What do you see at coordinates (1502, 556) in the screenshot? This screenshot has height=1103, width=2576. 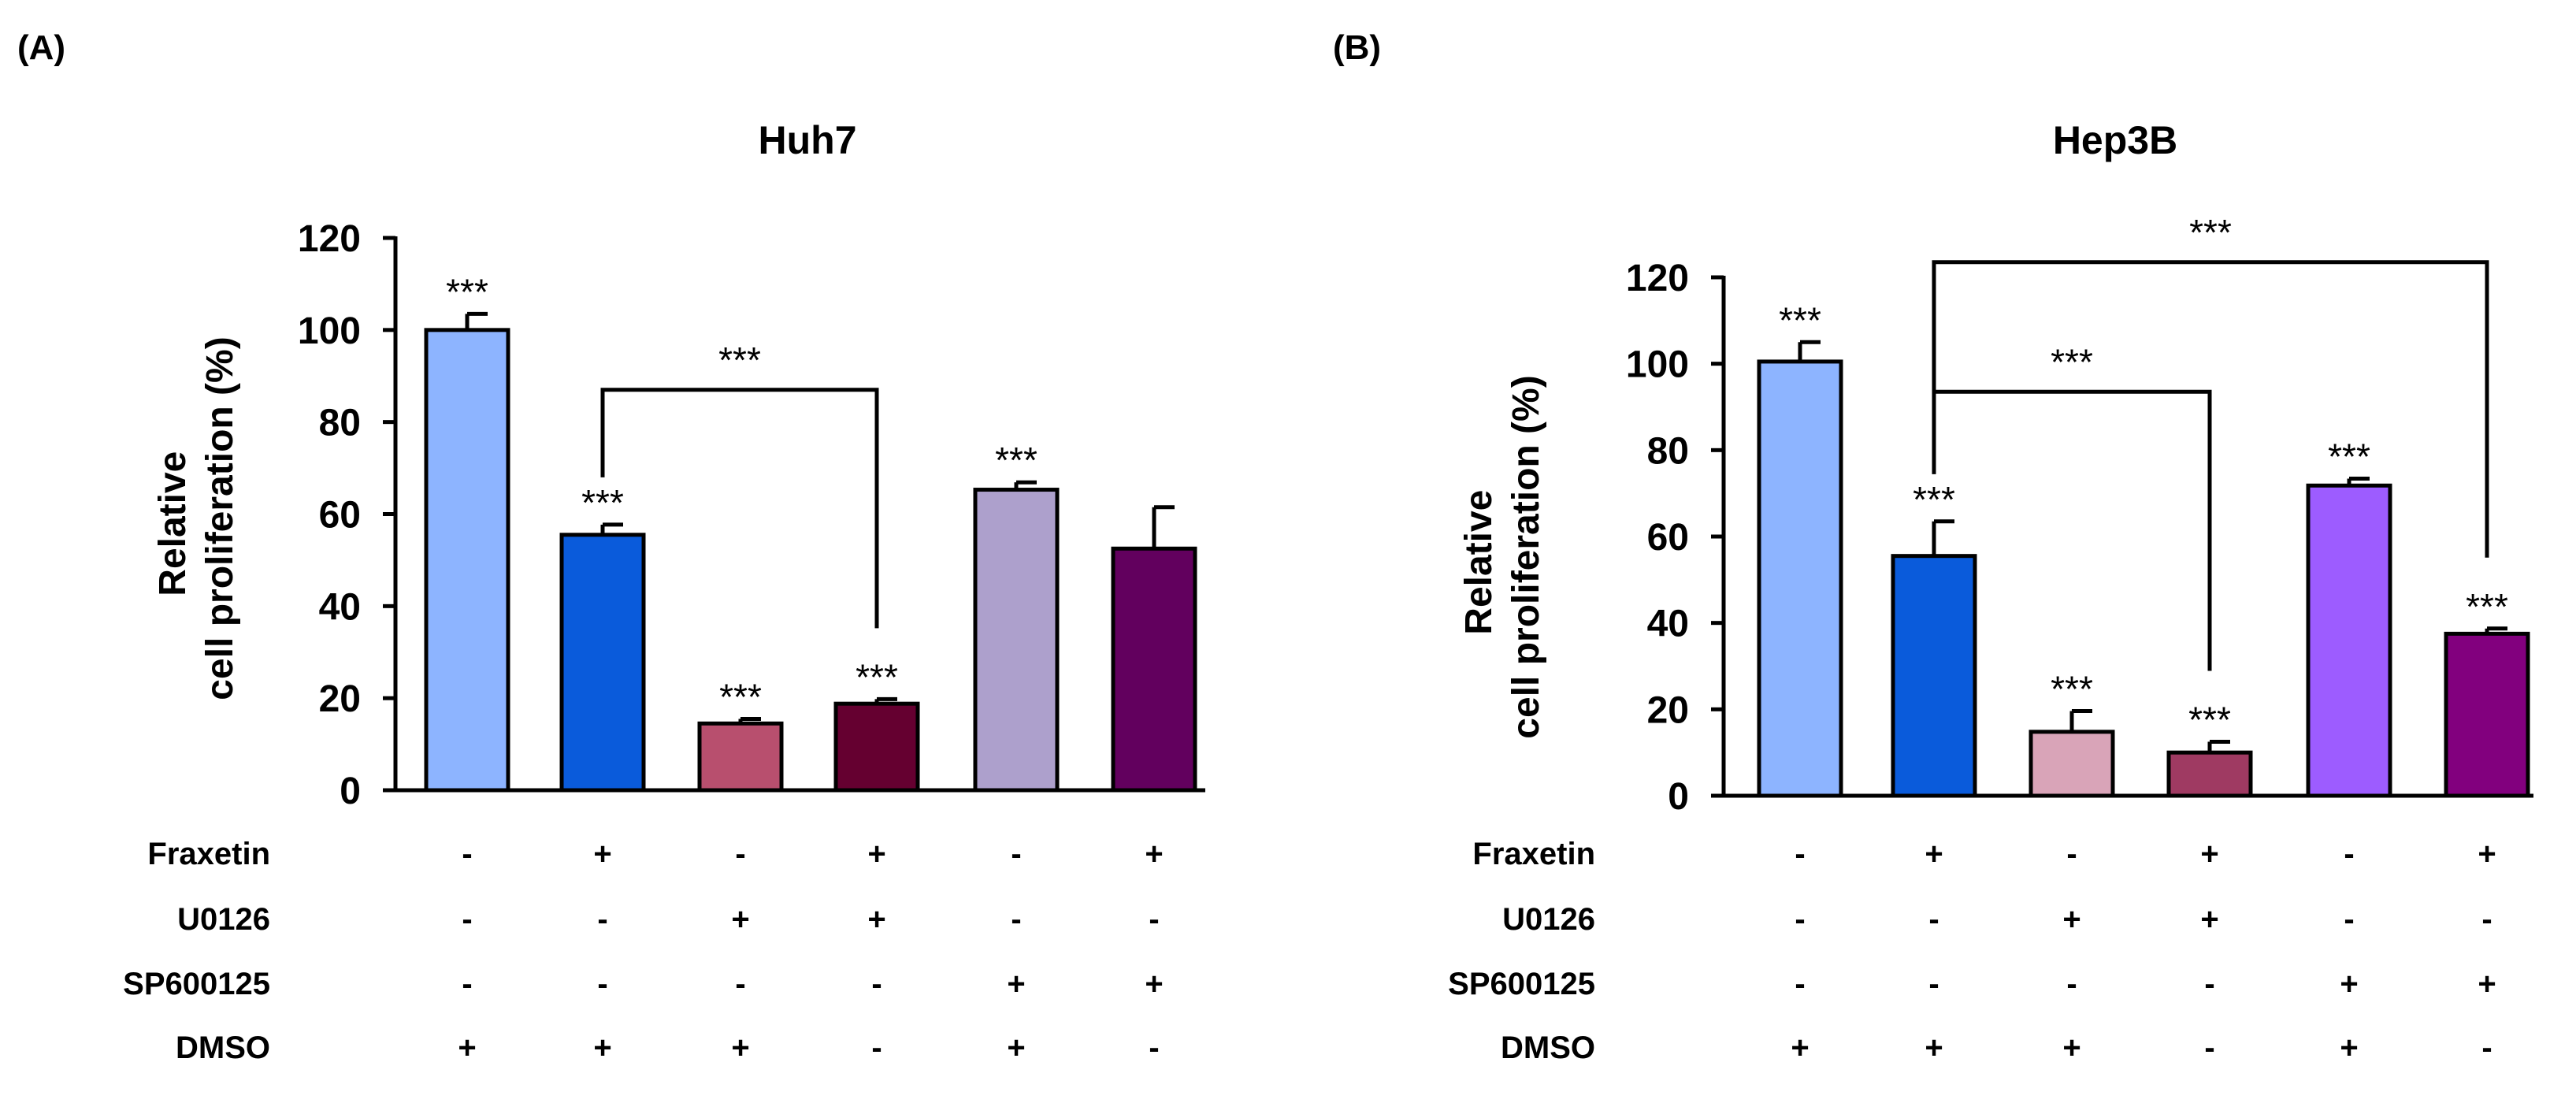 I see `panel-b-ylabel: Relative cell proliferation (%)` at bounding box center [1502, 556].